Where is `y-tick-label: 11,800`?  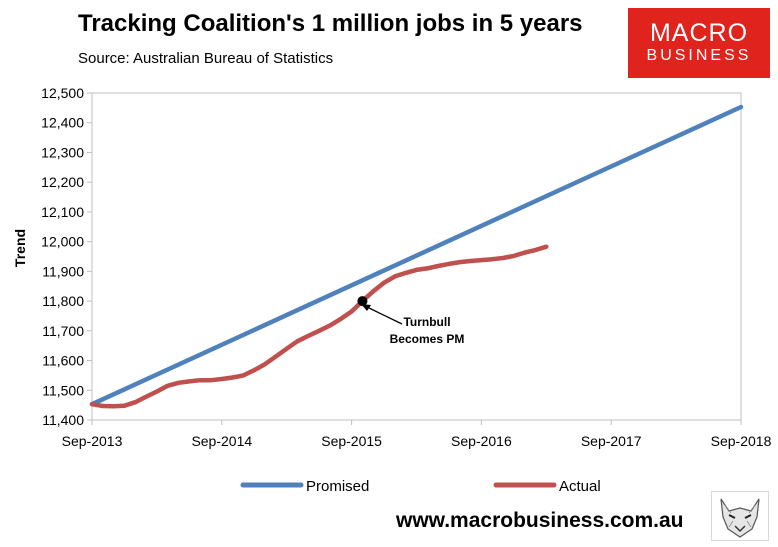
y-tick-label: 11,800 is located at coordinates (63, 301).